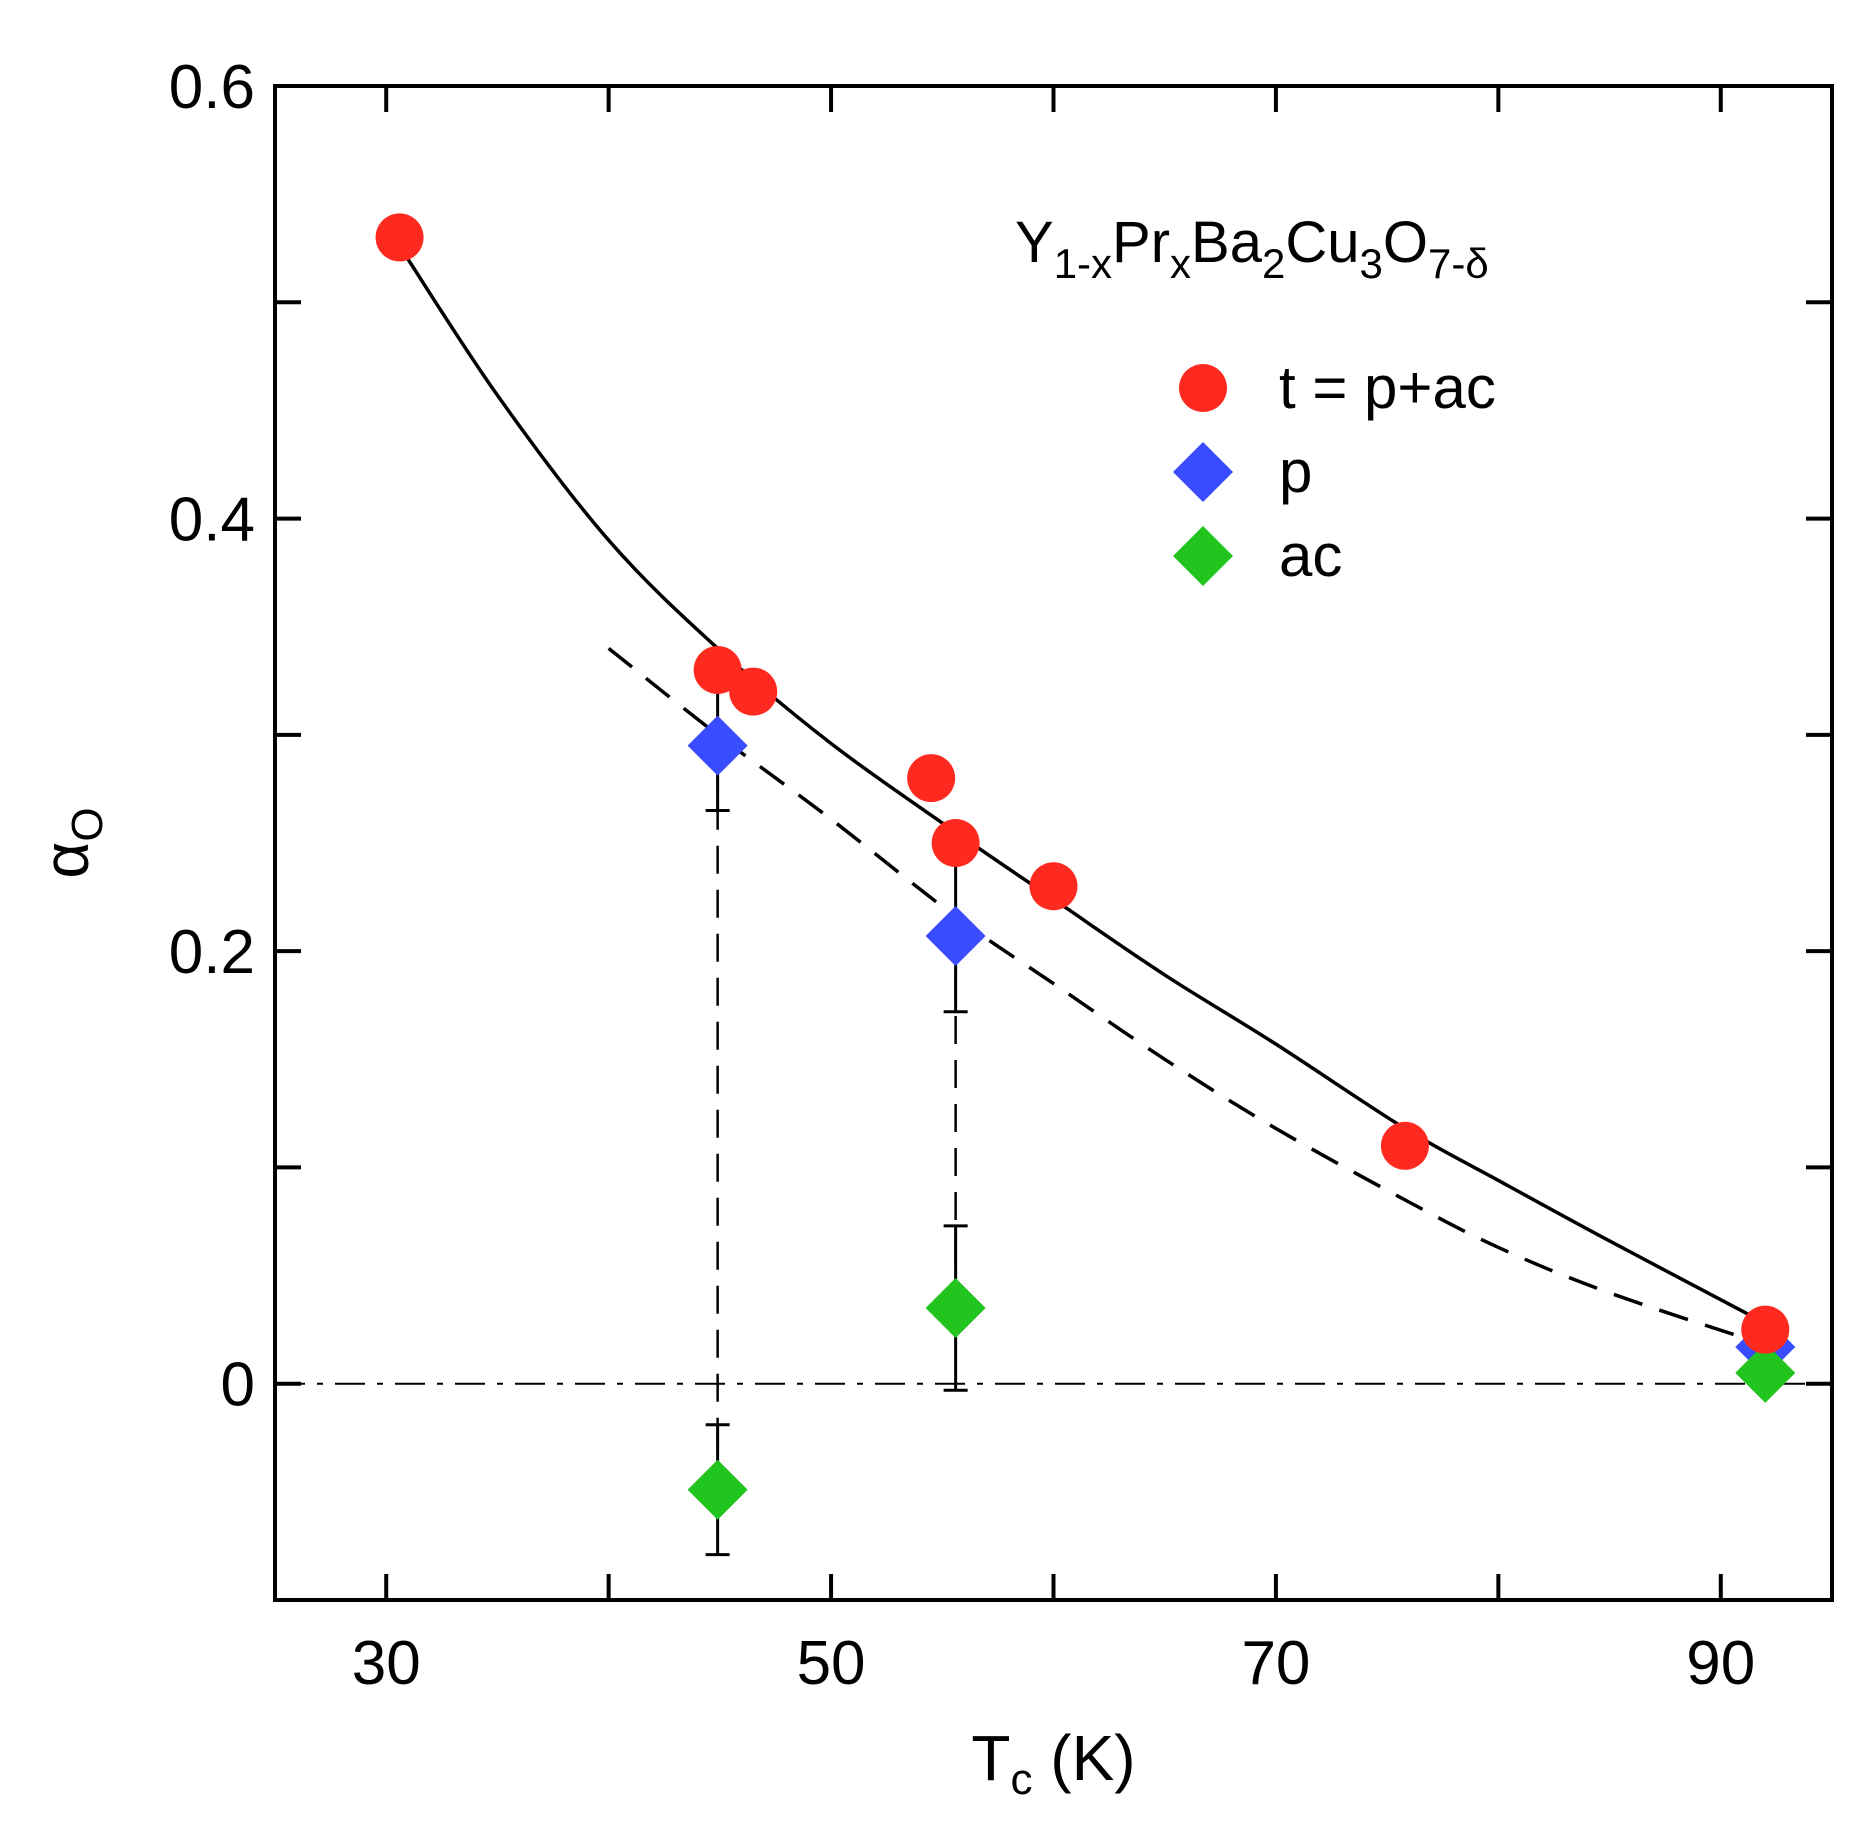 This screenshot has height=1822, width=1875. I want to click on legend-label: ac, so click(1310, 555).